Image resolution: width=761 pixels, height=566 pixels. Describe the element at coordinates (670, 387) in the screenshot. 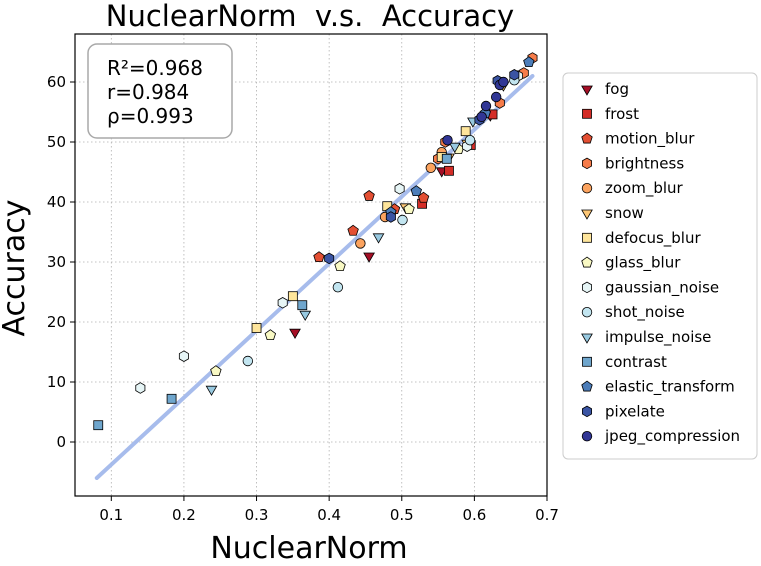

I see `legend-label-elastic-transform: elastic_transform` at that location.